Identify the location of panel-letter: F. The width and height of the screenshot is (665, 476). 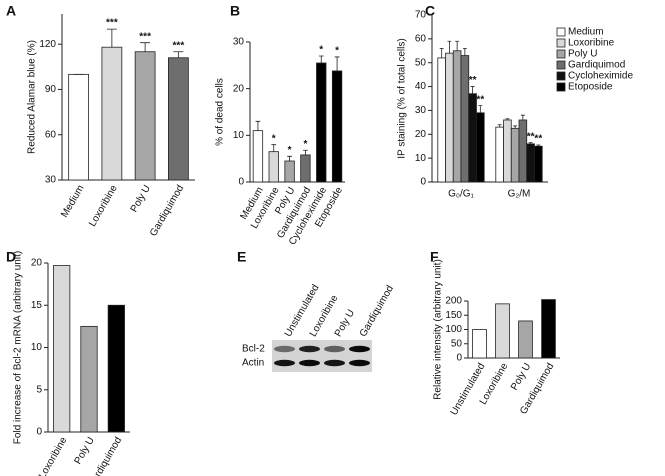
(434, 257).